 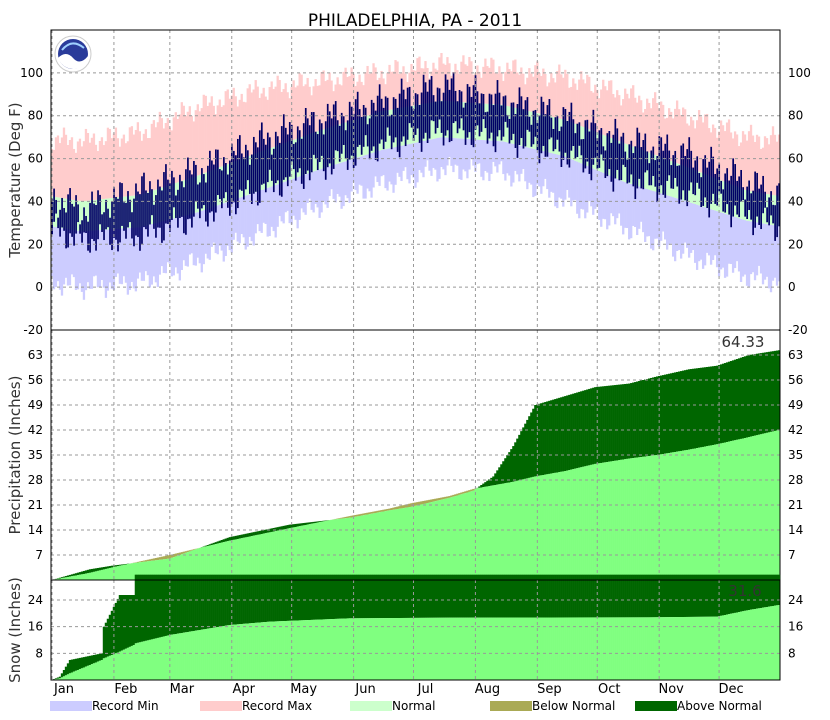 What do you see at coordinates (35, 430) in the screenshot?
I see `precipitation-tick-left: 42` at bounding box center [35, 430].